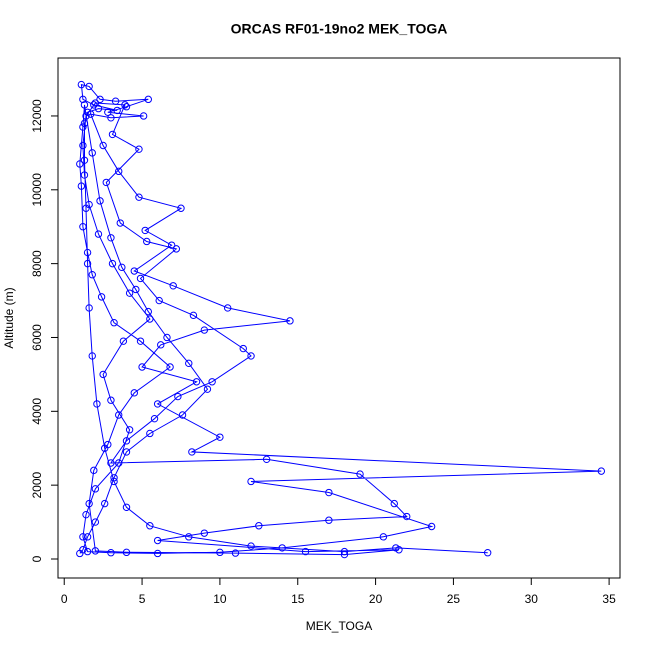 This screenshot has width=650, height=655. I want to click on x-tick-label: 30, so click(532, 599).